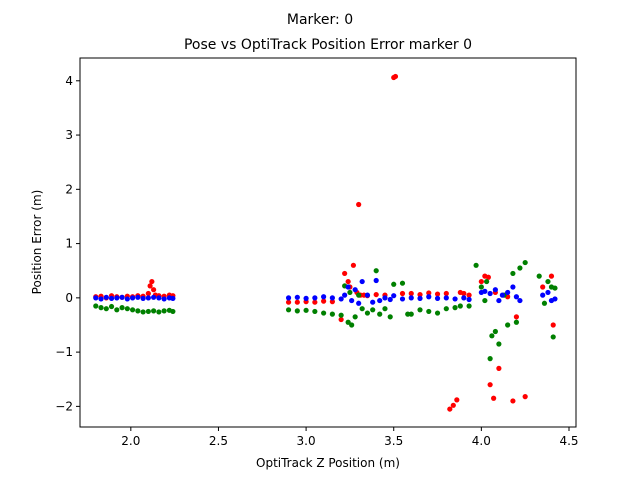 The image size is (640, 480). I want to click on y-tick-label: −1, so click(64, 352).